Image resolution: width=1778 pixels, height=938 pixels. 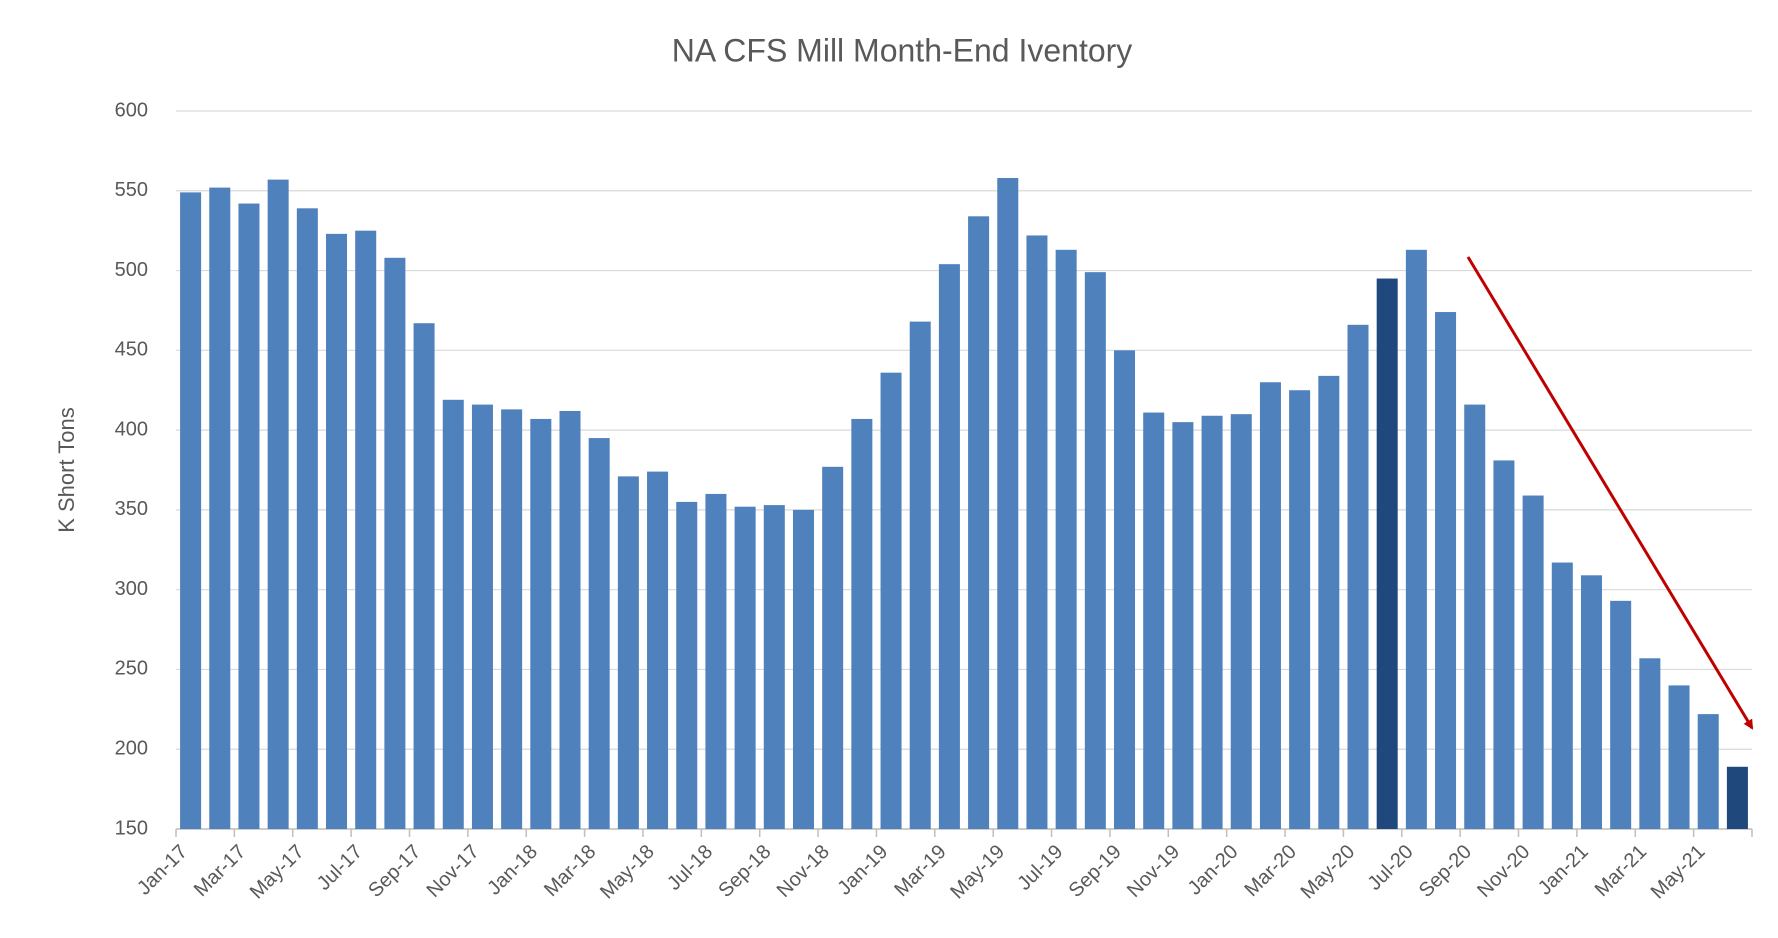 I want to click on trend-arrow, so click(x=1610, y=493).